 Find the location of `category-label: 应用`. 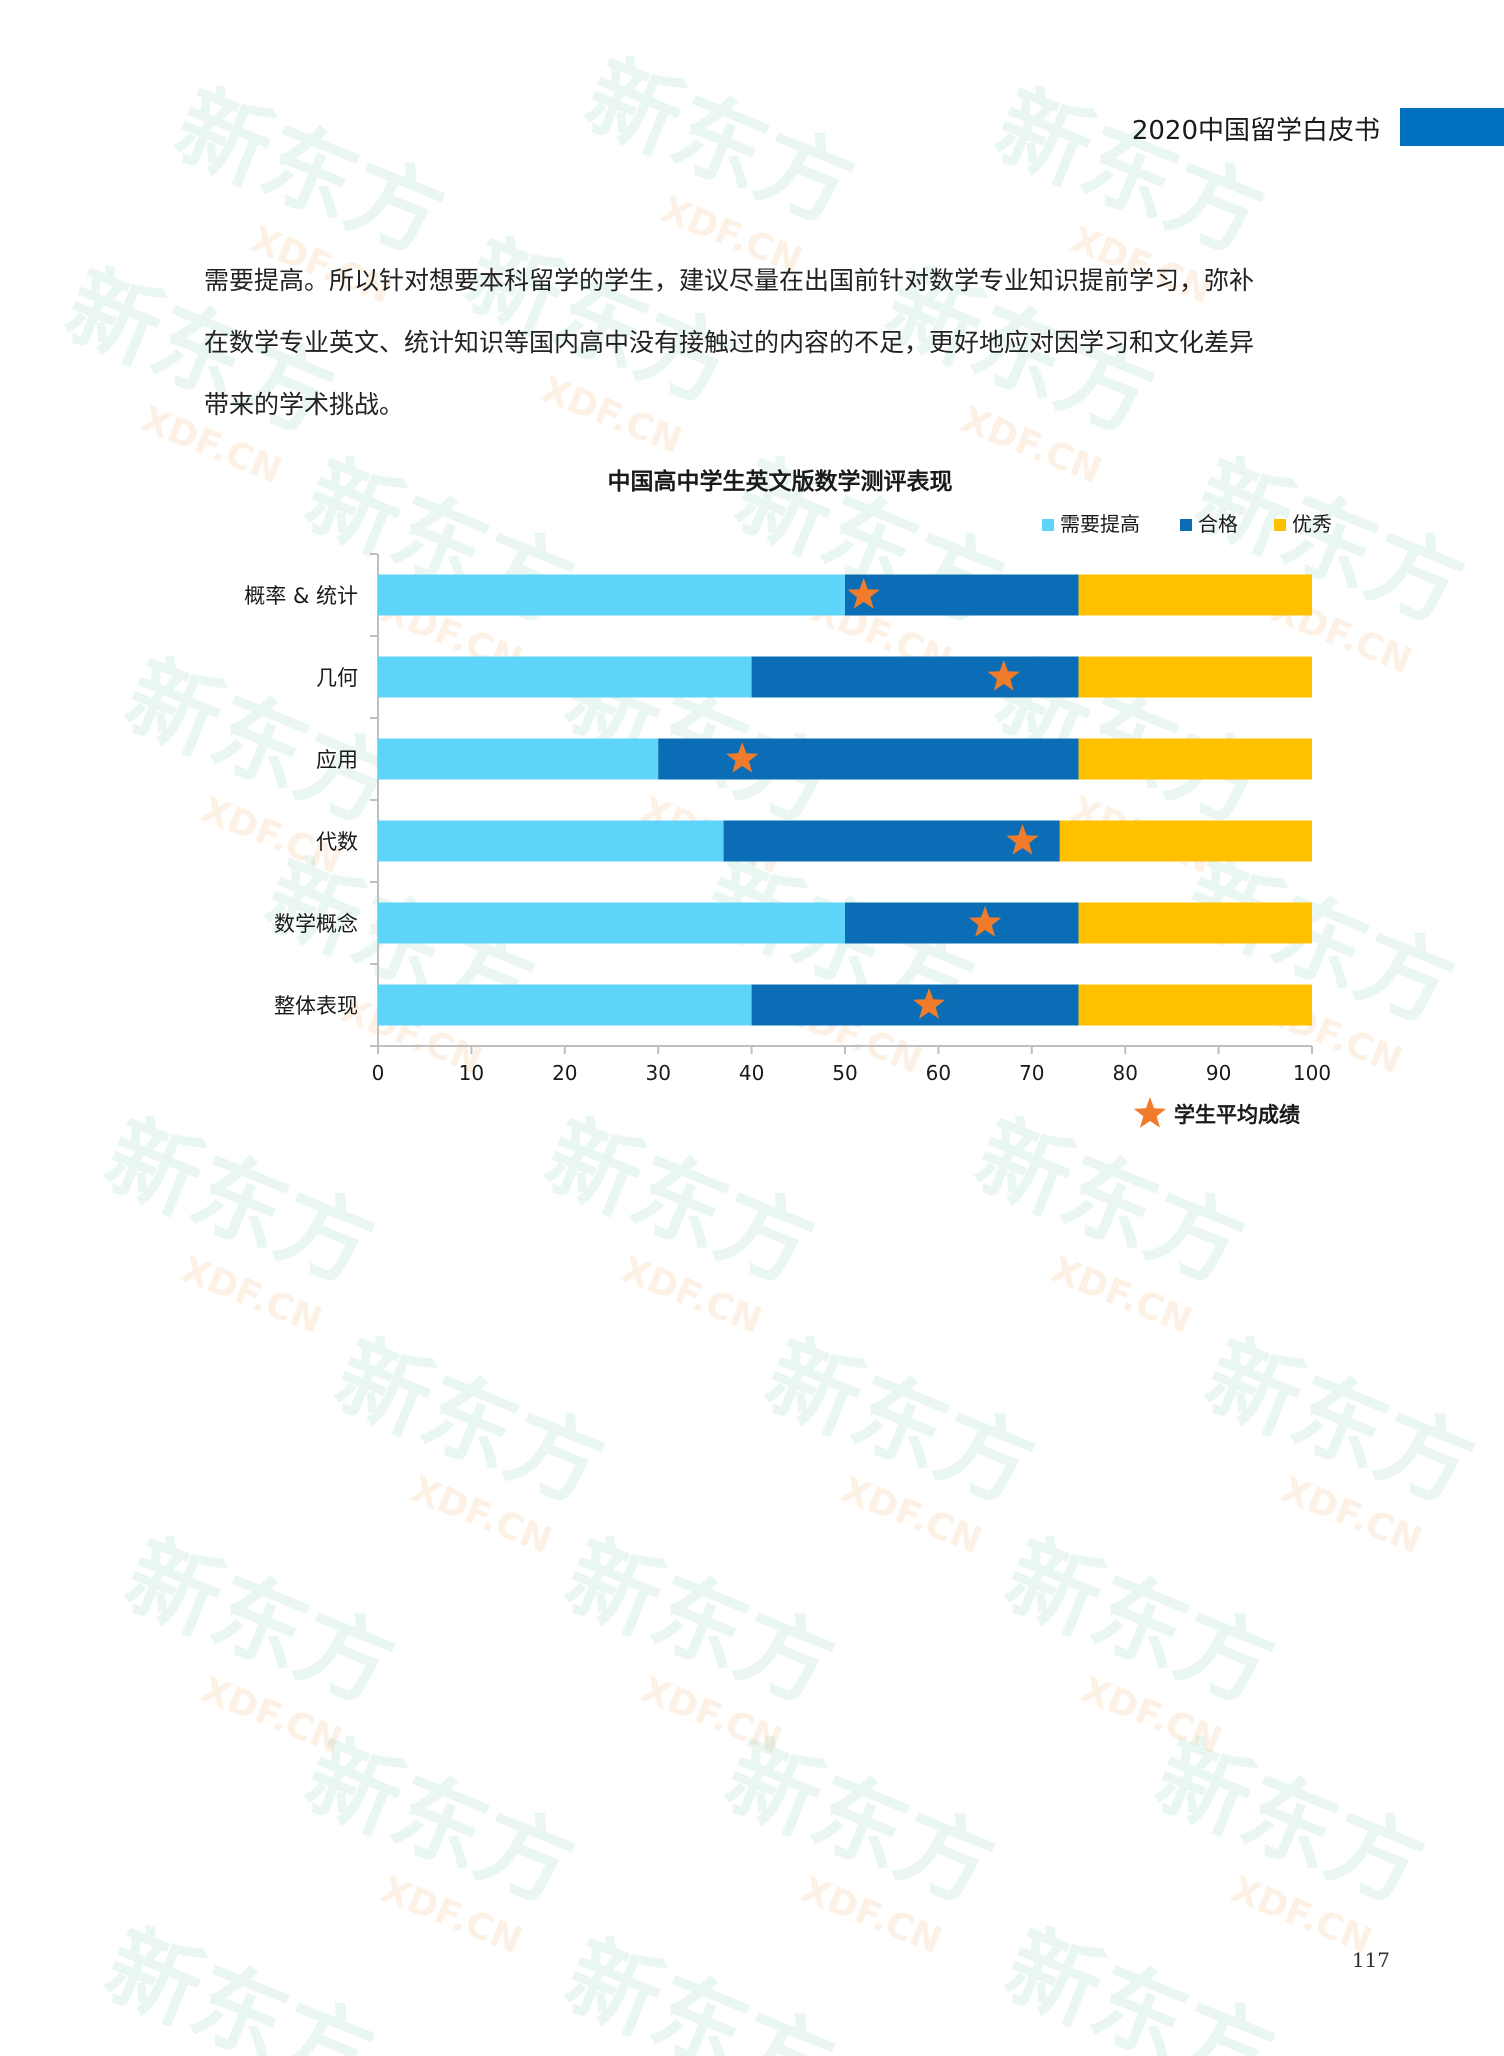

category-label: 应用 is located at coordinates (337, 760).